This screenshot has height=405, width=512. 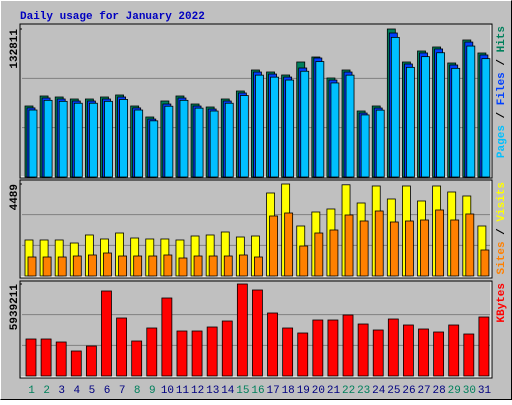 I want to click on y-tick-label: 5939211, so click(x=15, y=307).